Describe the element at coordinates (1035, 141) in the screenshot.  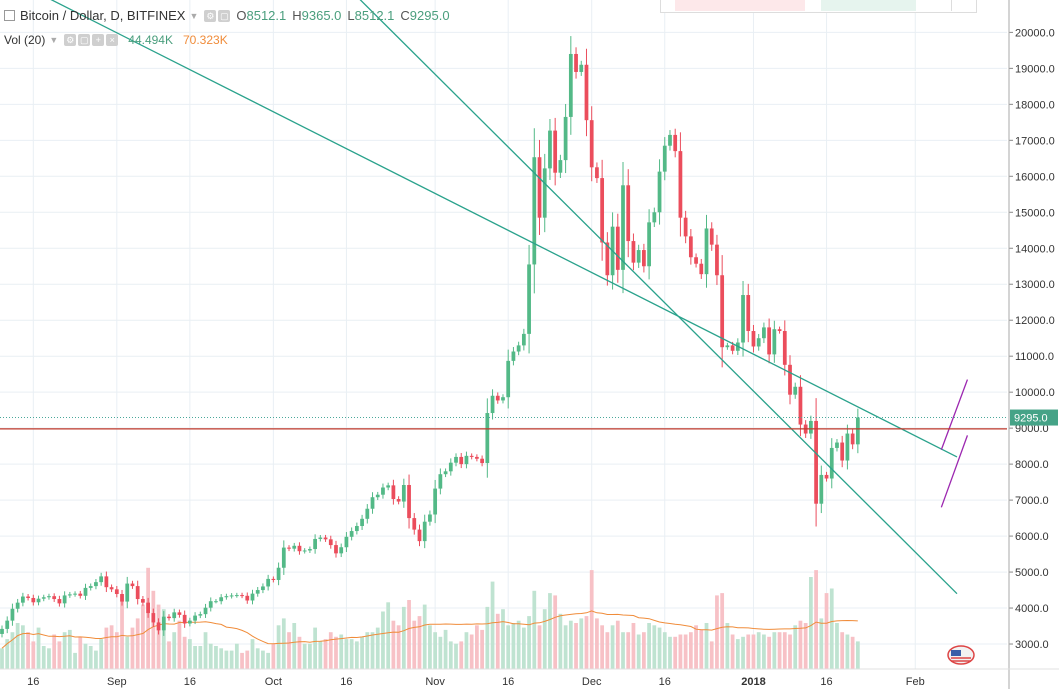
I see `y-tick-label: 17000.0` at that location.